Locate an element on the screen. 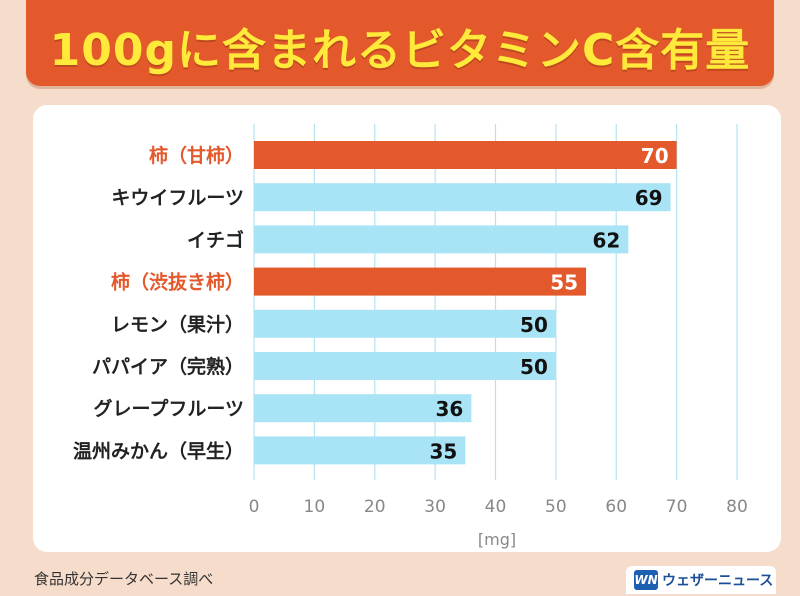 This screenshot has height=596, width=800. value-label: 55 is located at coordinates (564, 283).